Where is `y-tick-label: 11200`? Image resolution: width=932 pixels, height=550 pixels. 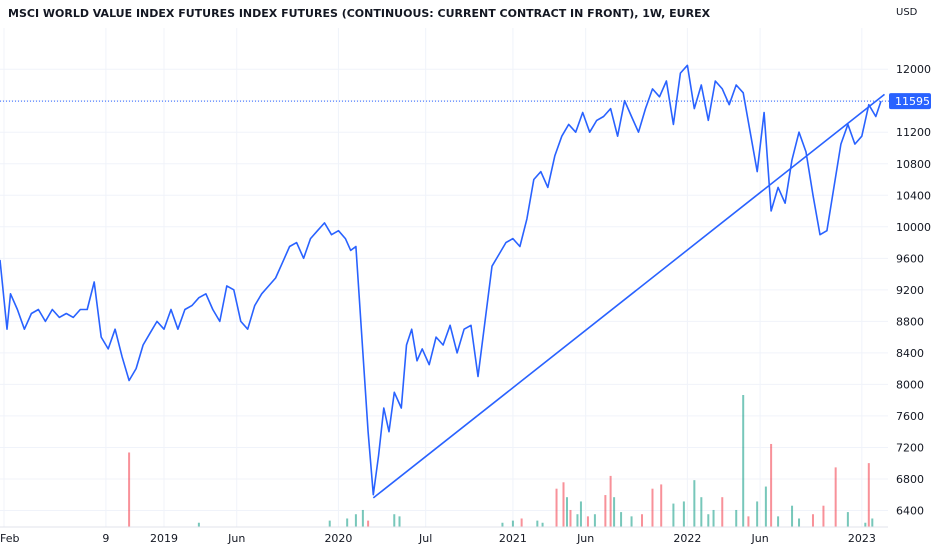
y-tick-label: 11200 is located at coordinates (913, 132).